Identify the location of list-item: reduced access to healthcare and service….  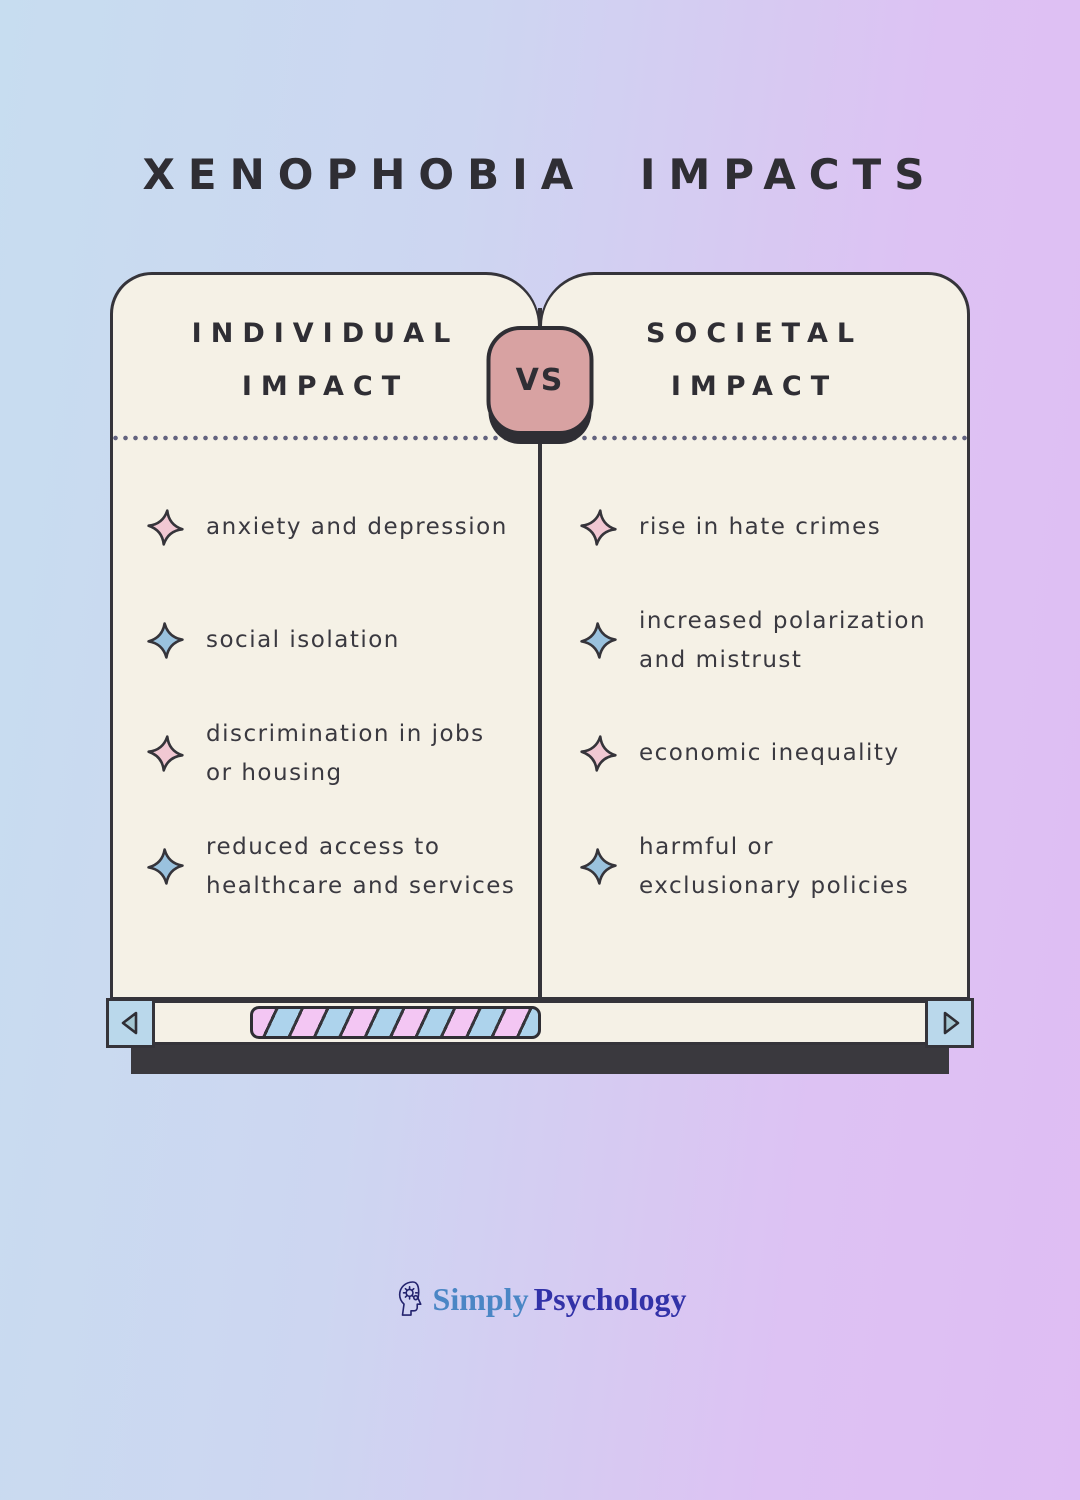
(334, 866).